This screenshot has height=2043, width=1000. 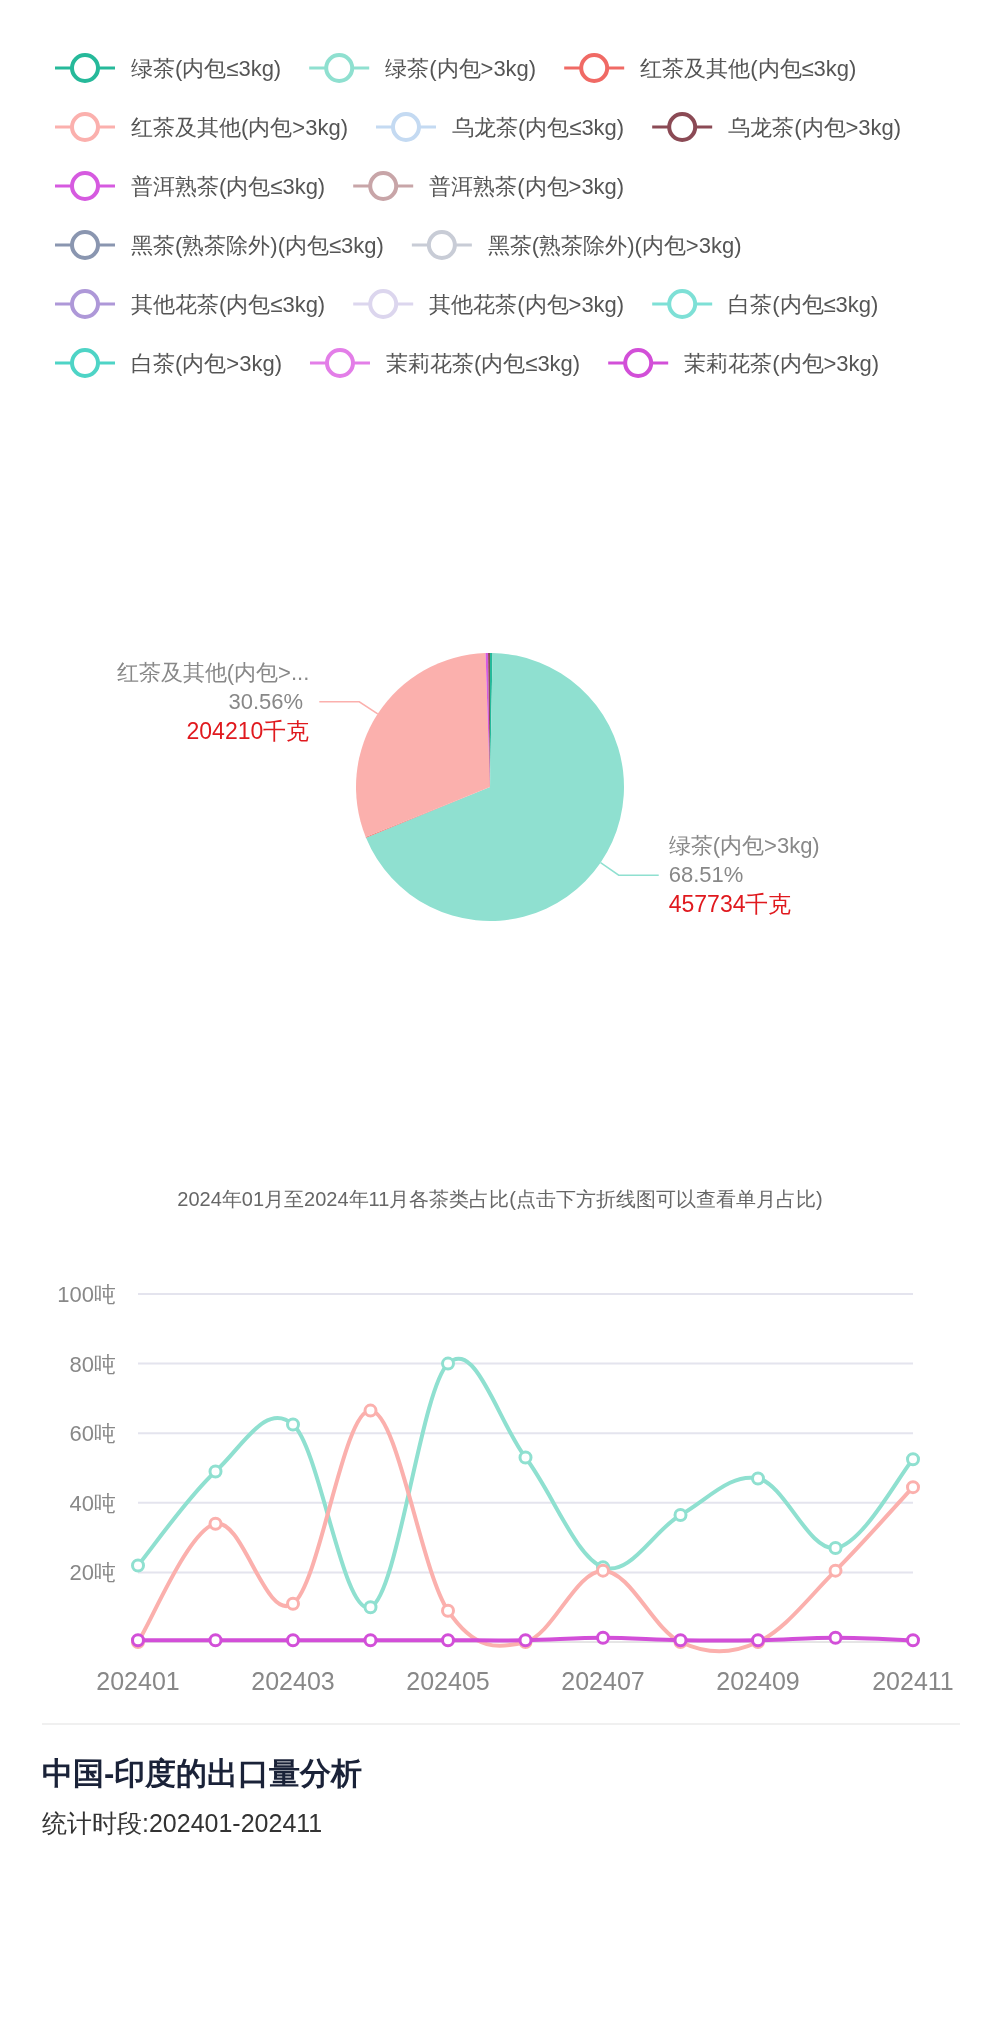 What do you see at coordinates (202, 1773) in the screenshot?
I see `text: 中国-印度的出口量分析` at bounding box center [202, 1773].